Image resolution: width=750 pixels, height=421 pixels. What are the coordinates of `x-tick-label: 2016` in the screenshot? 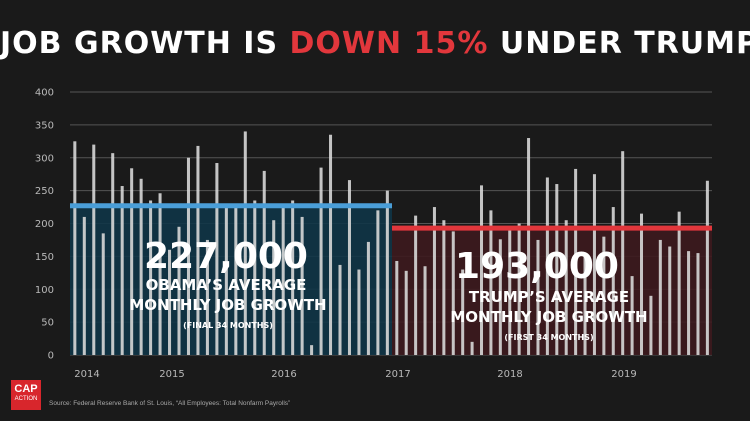 It's located at (283, 374).